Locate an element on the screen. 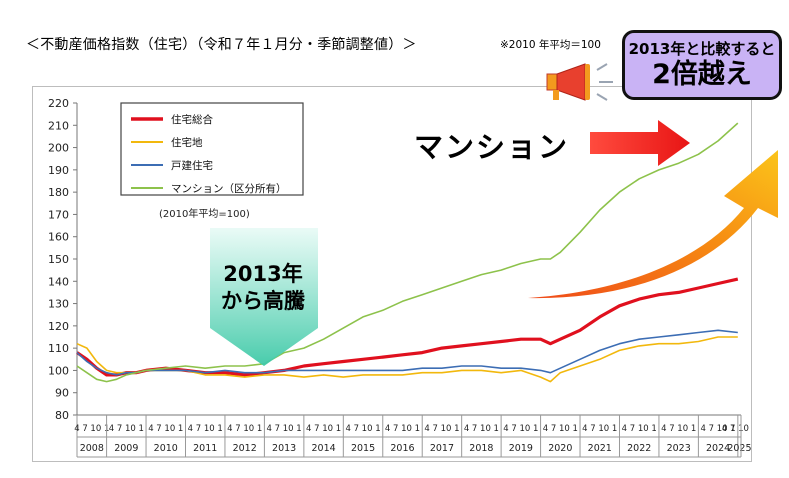  badge-line1: 2013年と比較すると is located at coordinates (702, 49).